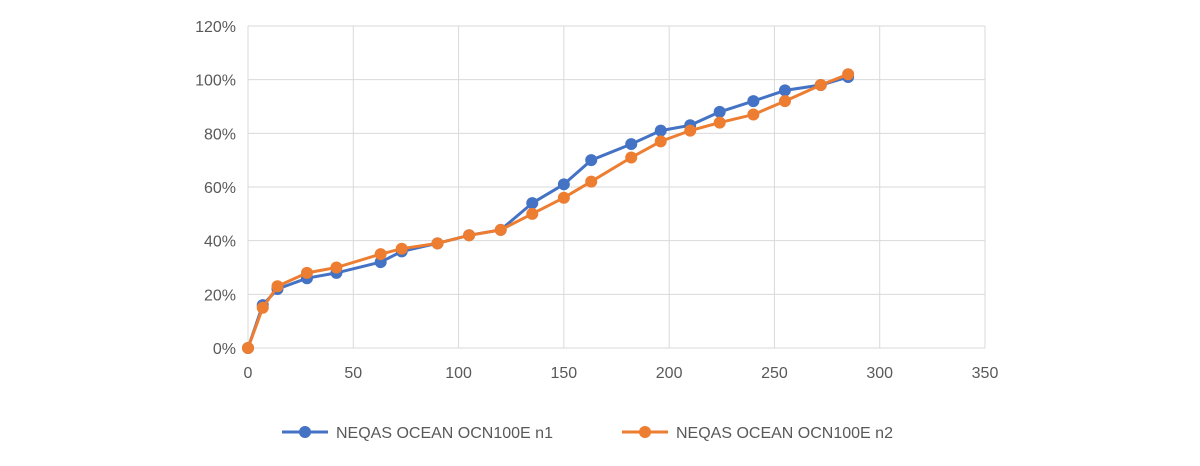 The width and height of the screenshot is (1200, 466). I want to click on x-tick-label: 350, so click(985, 373).